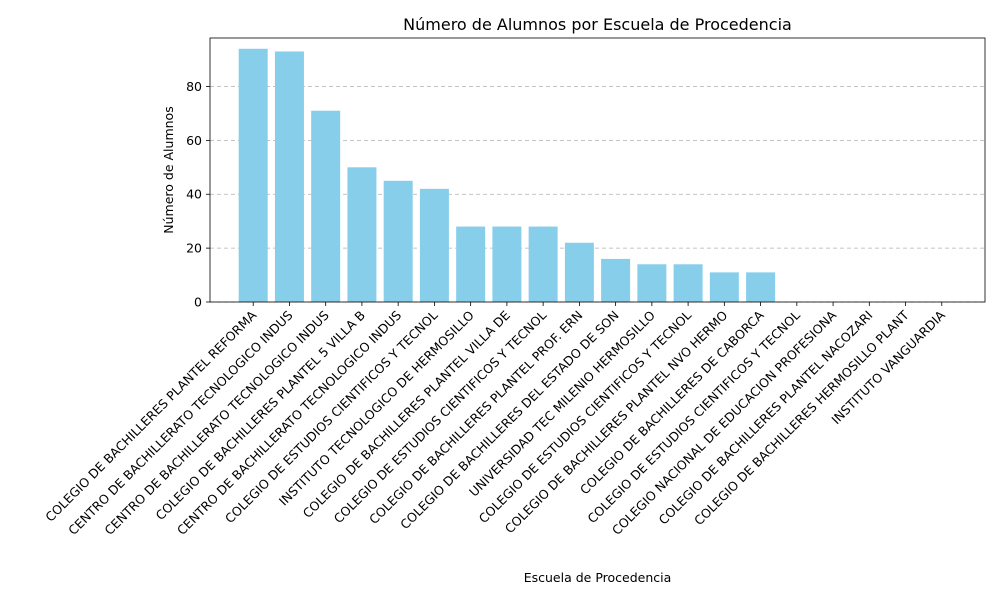  What do you see at coordinates (194, 140) in the screenshot?
I see `y-tick-label: 60` at bounding box center [194, 140].